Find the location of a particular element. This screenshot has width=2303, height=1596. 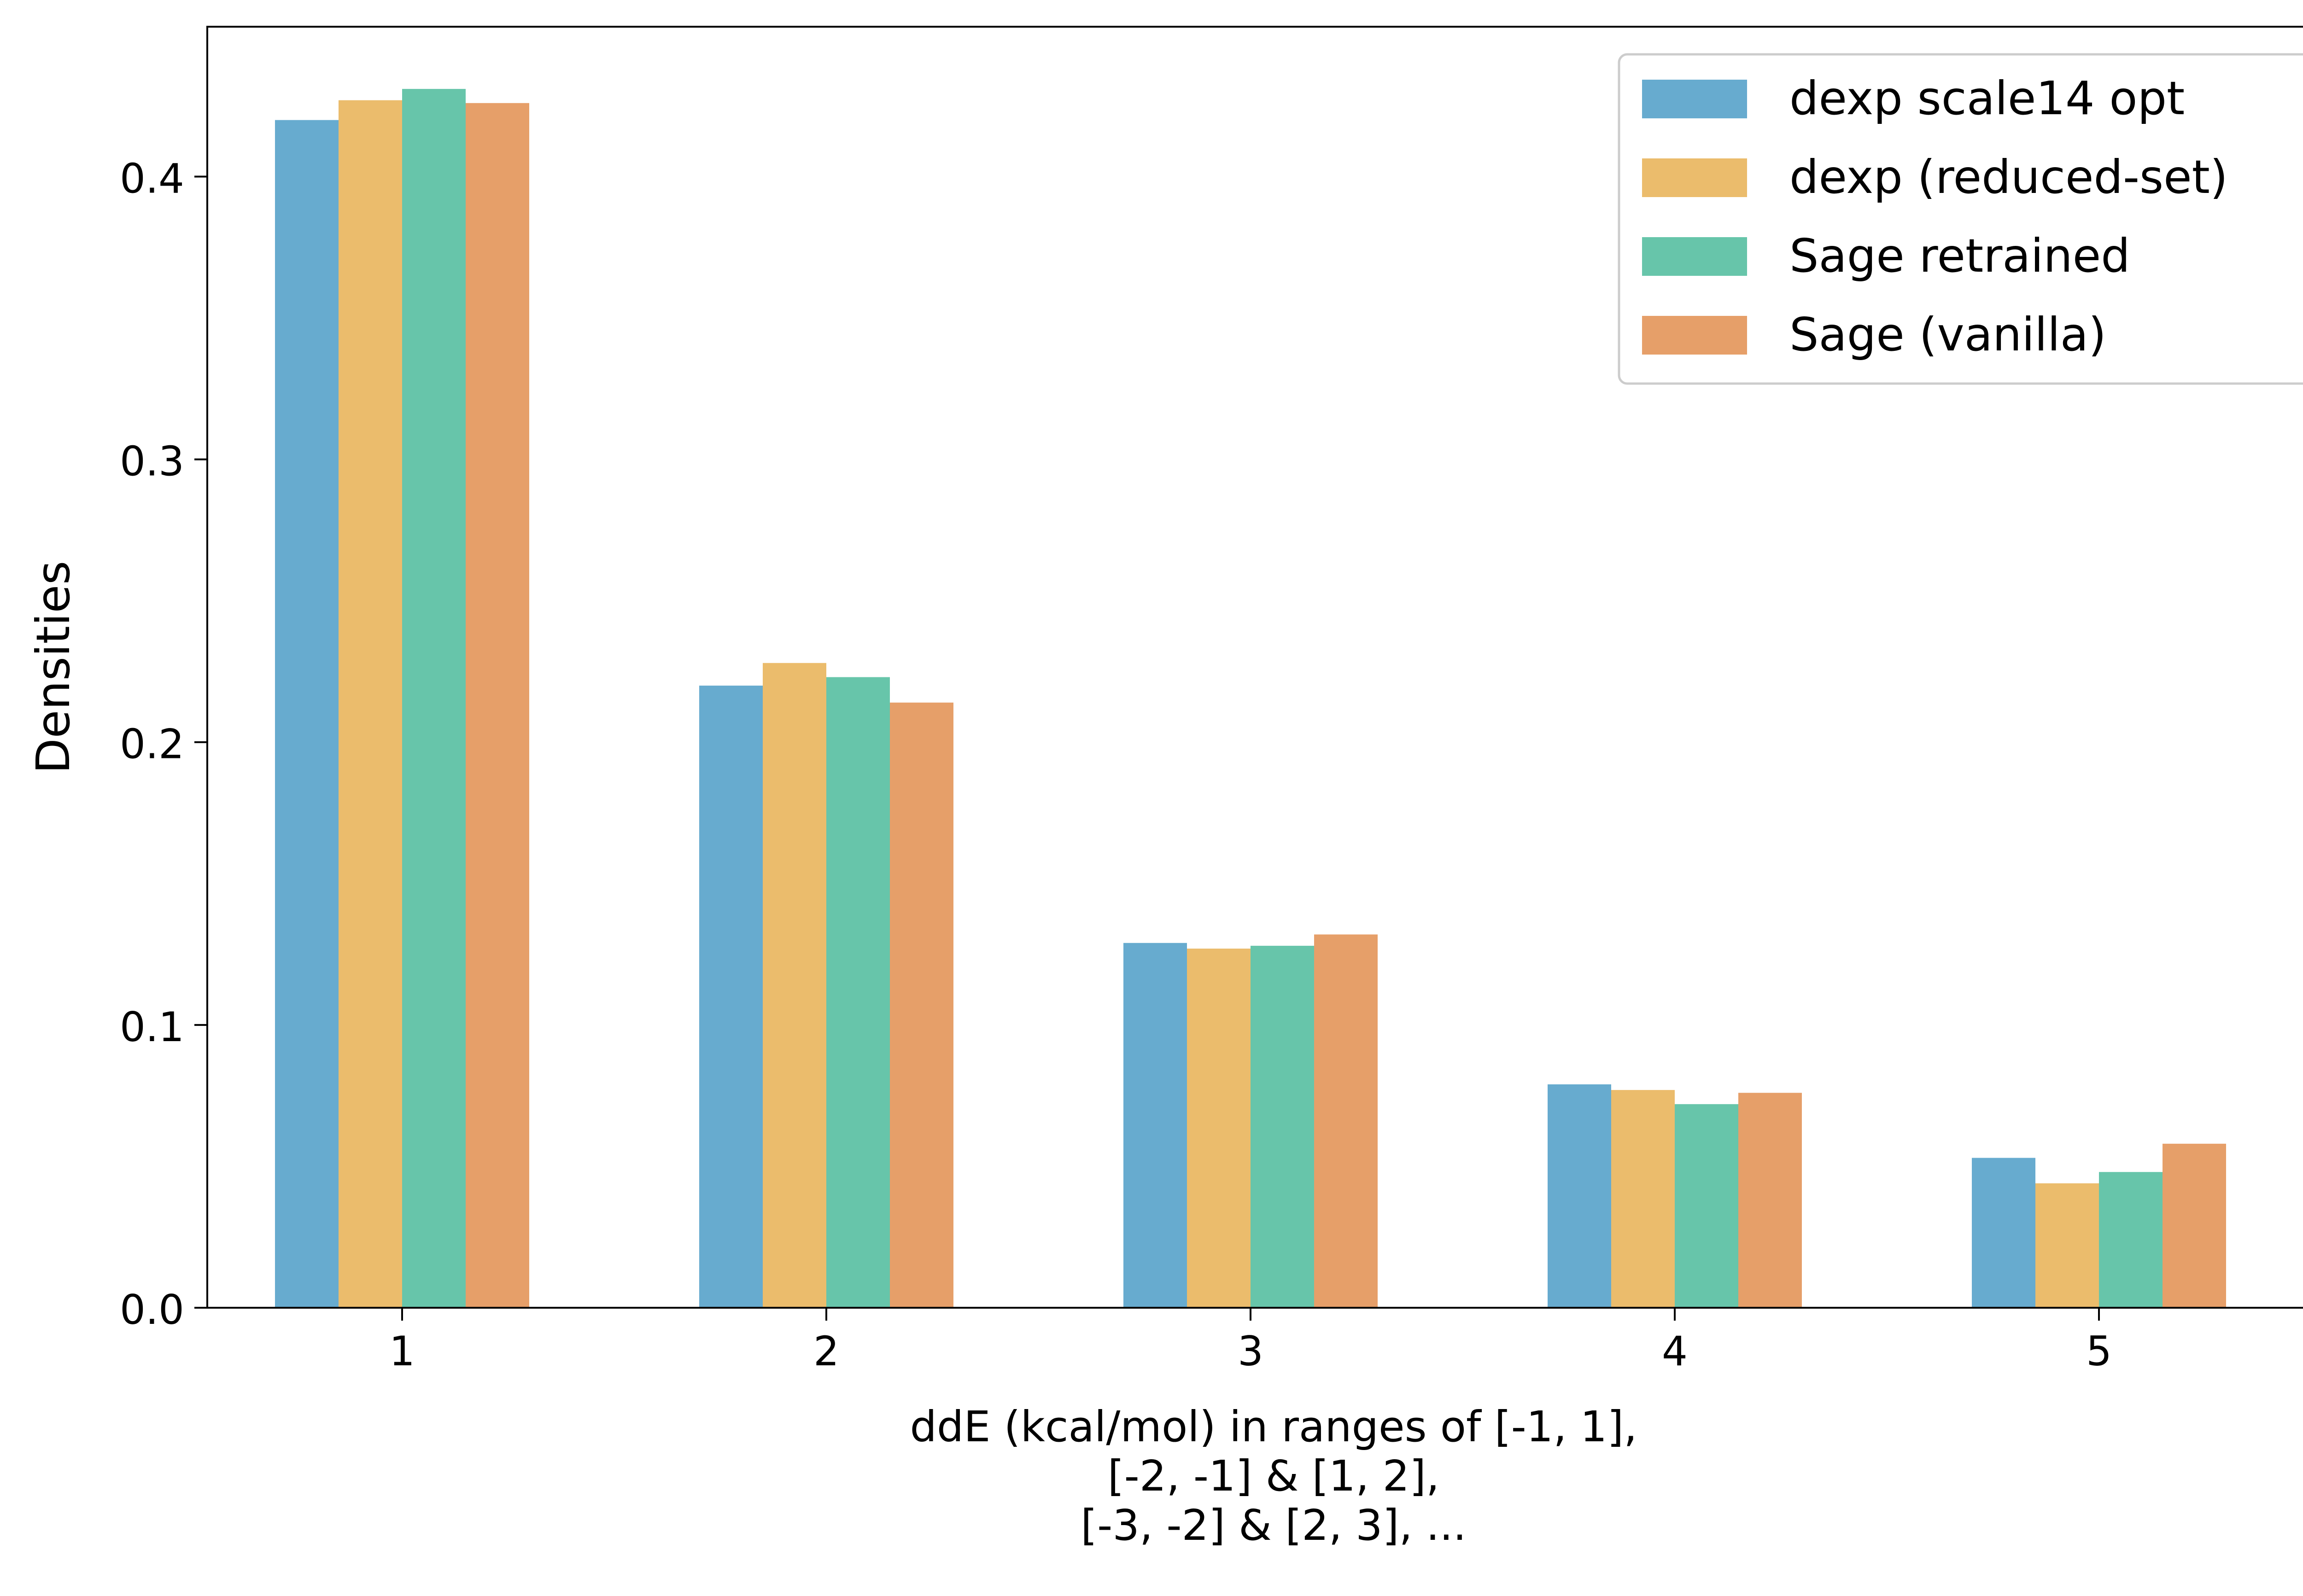

y-tick-label: 0.0 is located at coordinates (152, 1310).